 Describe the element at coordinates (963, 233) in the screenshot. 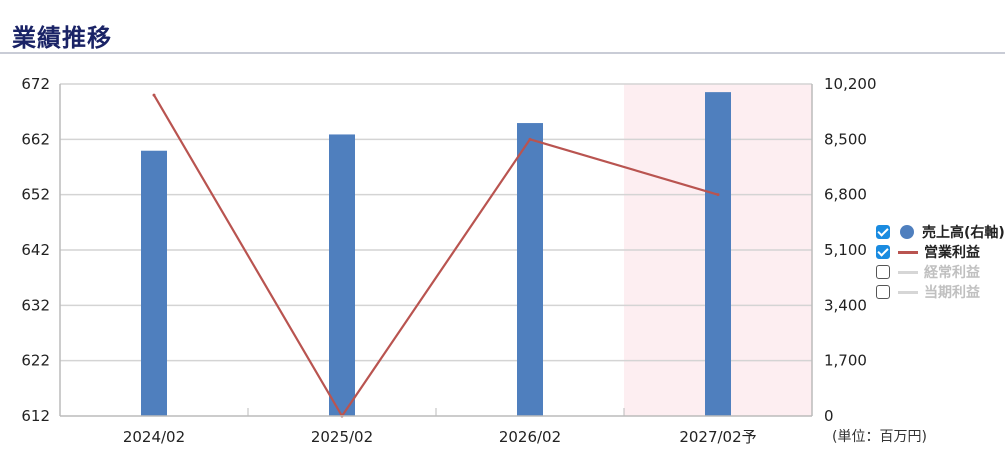

I see `legend-label: 売上高(右軸)` at that location.